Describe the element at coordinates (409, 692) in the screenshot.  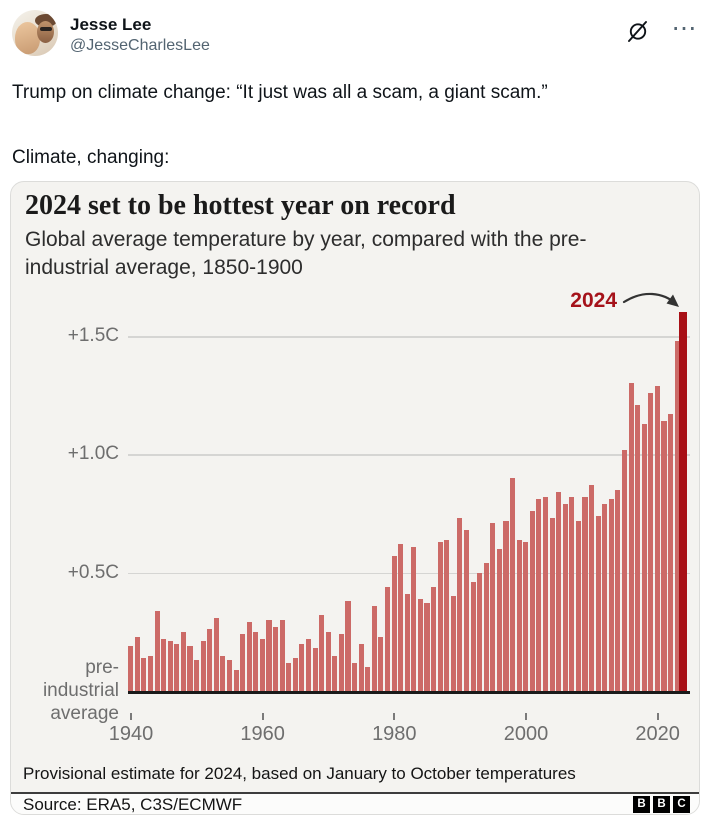
I see `baseline` at that location.